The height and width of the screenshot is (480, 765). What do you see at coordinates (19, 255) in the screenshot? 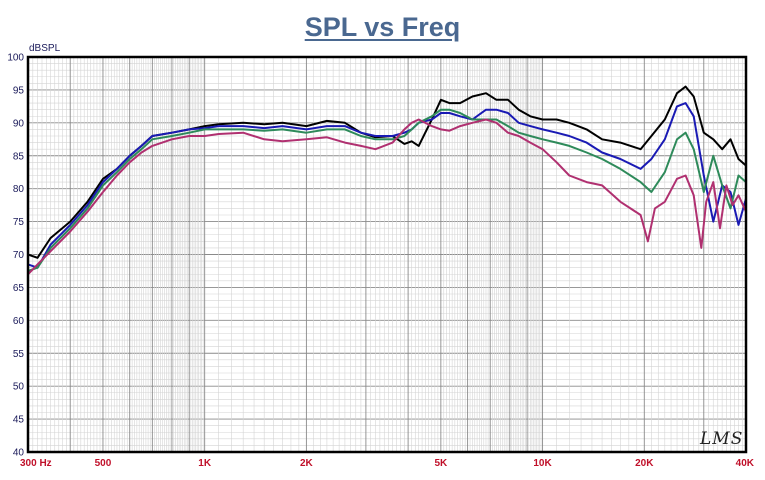
I see `y-tick-label: 70` at bounding box center [19, 255].